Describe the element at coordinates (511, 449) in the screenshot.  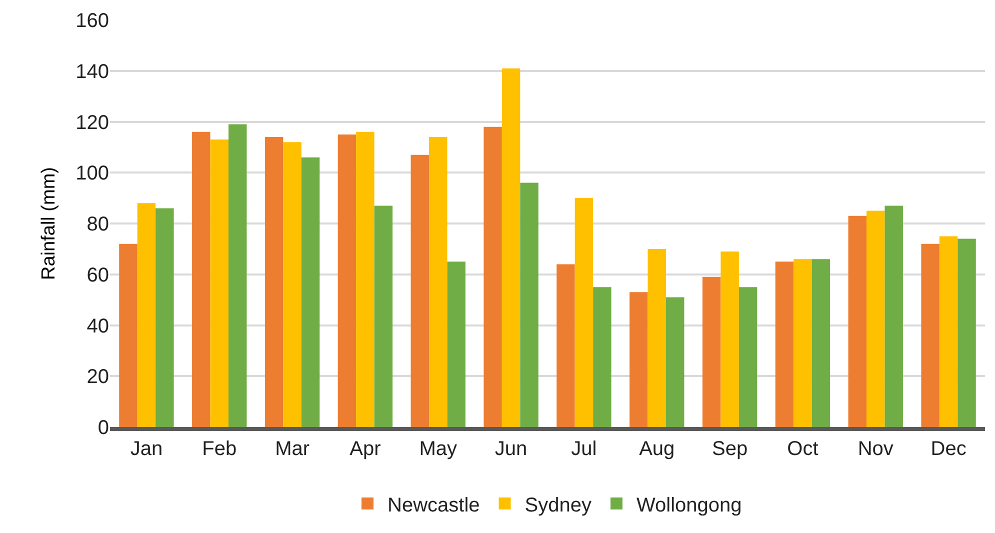
I see `x-tick-label: Jun` at that location.